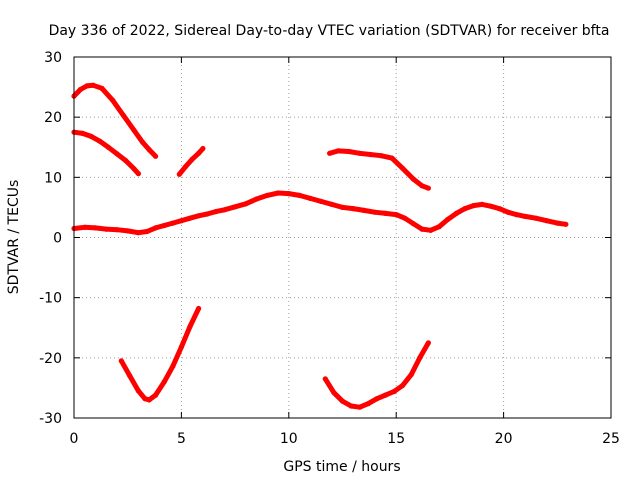 Image resolution: width=640 pixels, height=480 pixels. I want to click on x-tick-label: 0, so click(74, 439).